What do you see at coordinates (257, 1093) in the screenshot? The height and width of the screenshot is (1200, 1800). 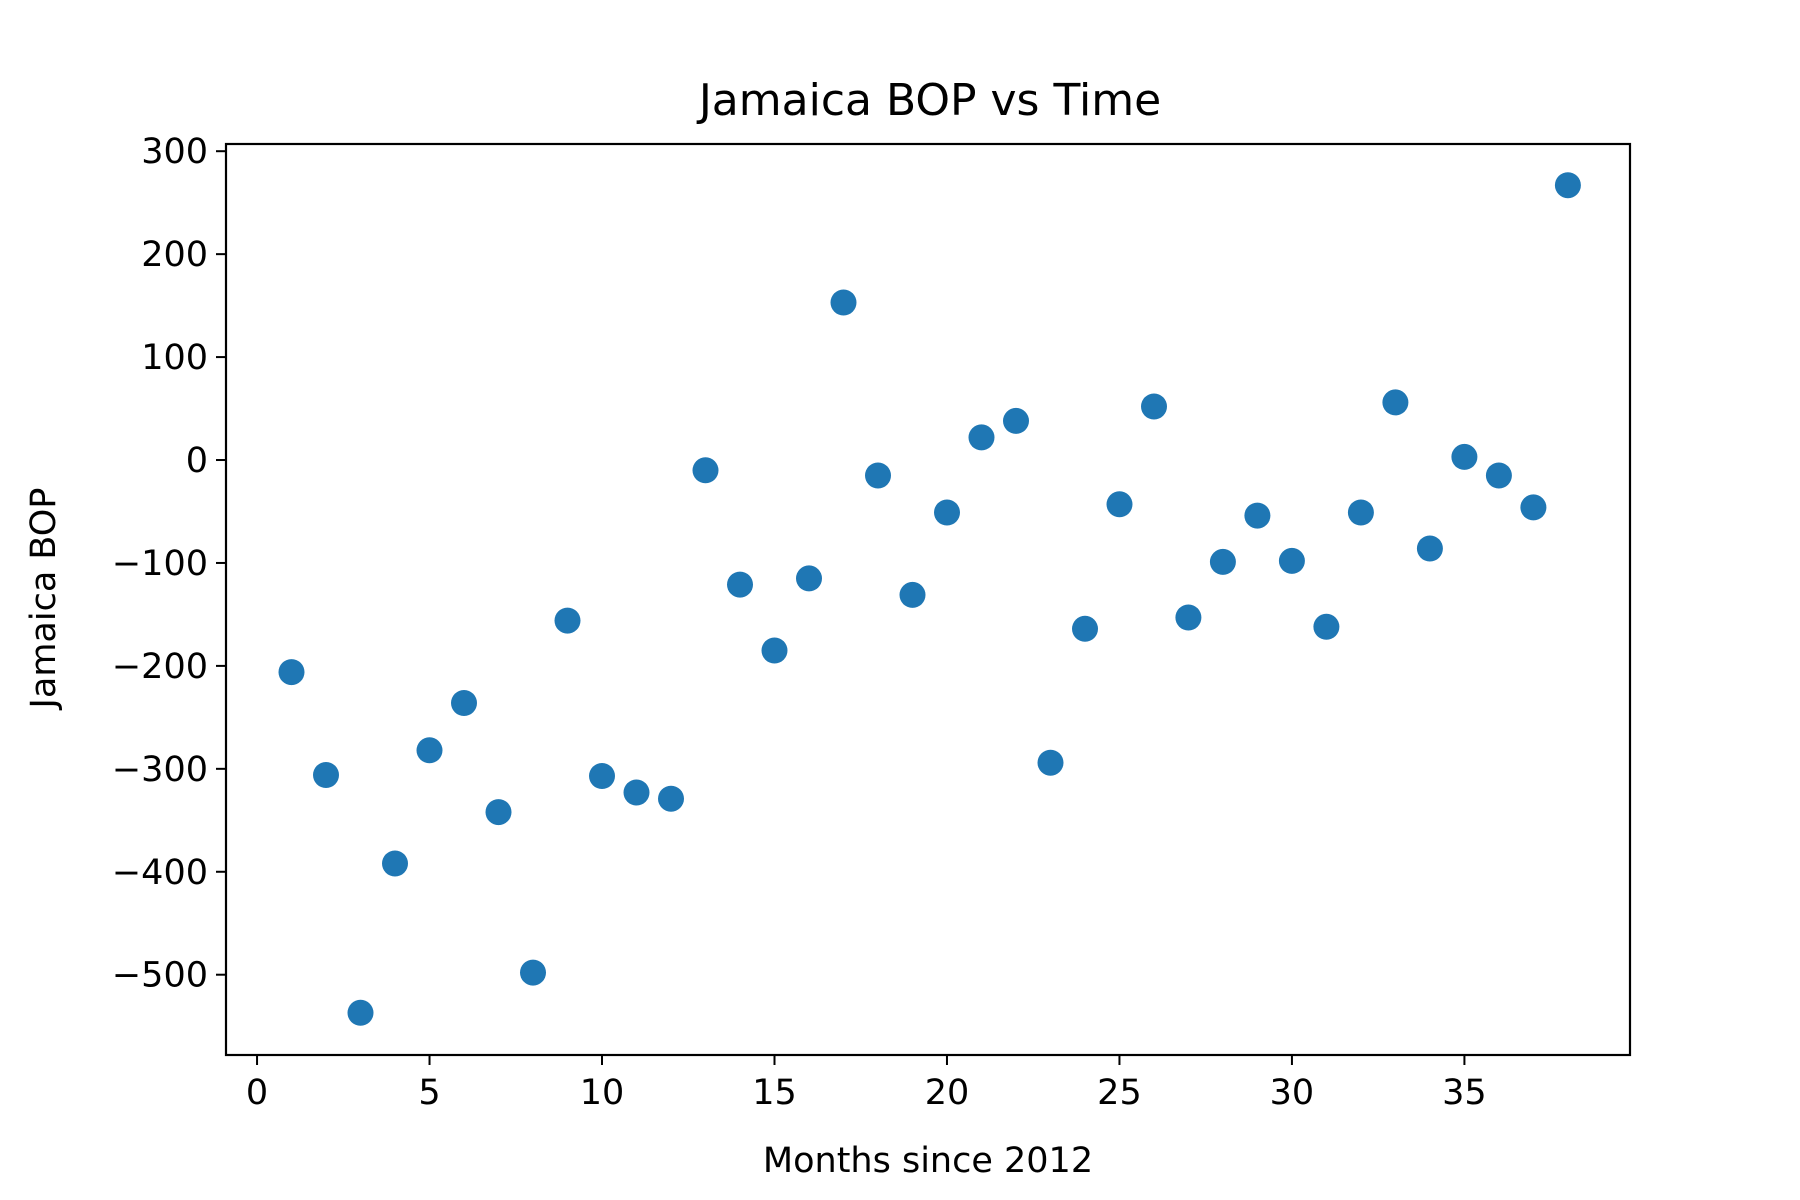 I see `x-tick-label: 0` at bounding box center [257, 1093].